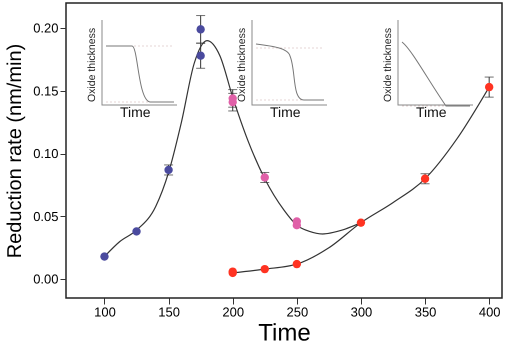 This screenshot has height=347, width=520. I want to click on x-tick-label: 150, so click(169, 312).